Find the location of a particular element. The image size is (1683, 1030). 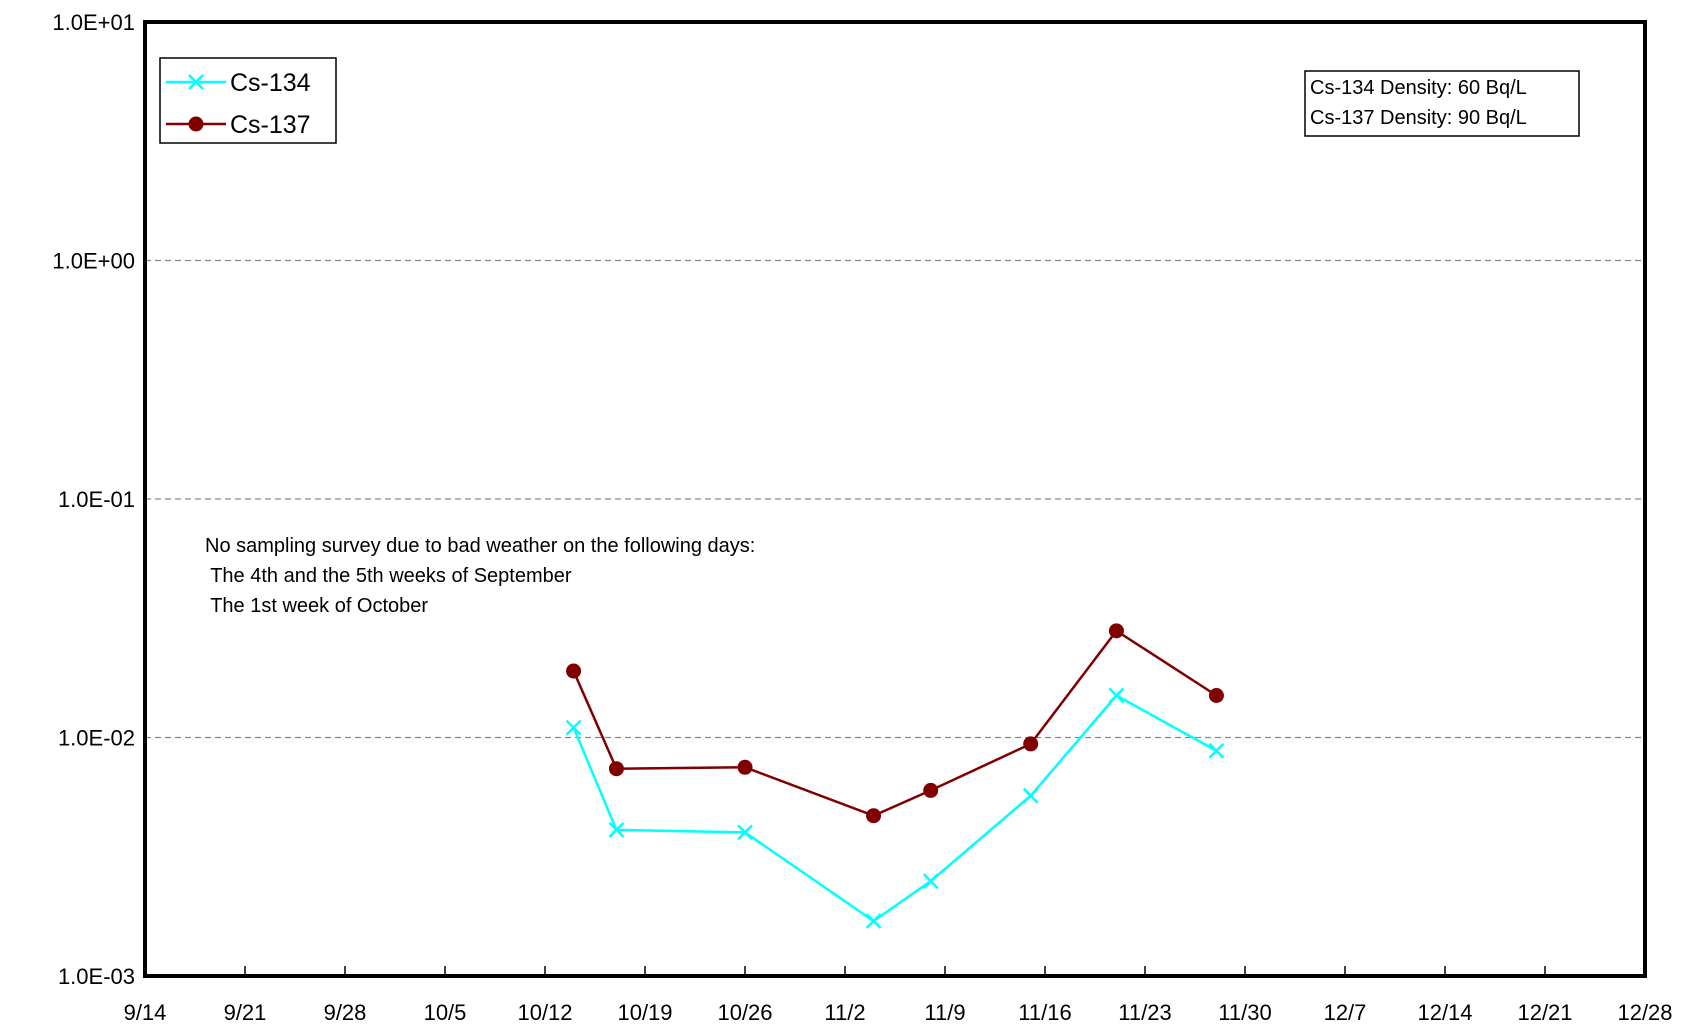

y-tick-label: 1.0E-01 is located at coordinates (96, 499).